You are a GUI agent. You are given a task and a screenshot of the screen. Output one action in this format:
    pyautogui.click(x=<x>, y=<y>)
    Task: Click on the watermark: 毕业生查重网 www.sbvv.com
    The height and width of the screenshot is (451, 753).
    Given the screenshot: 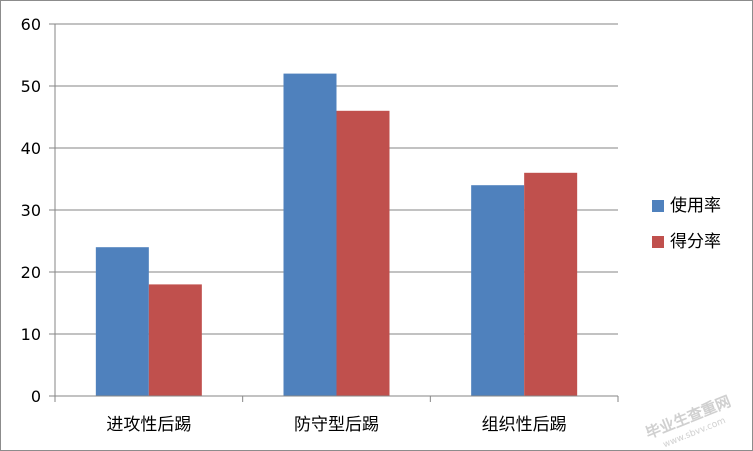 What is the action you would take?
    pyautogui.click(x=688, y=421)
    